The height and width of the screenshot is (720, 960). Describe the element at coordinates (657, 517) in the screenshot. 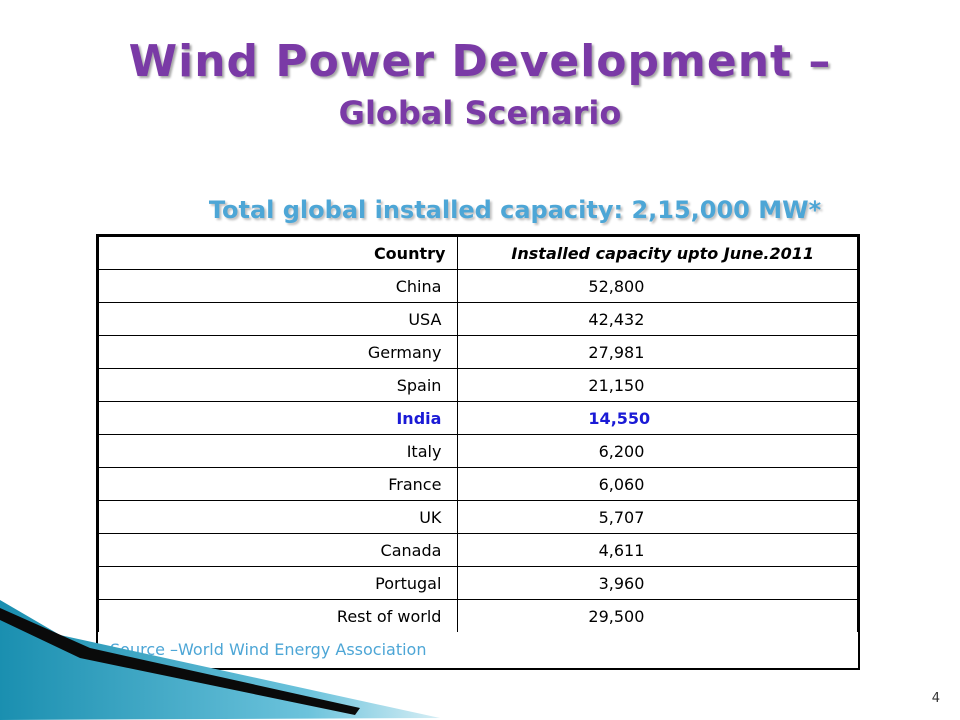

I see `capacity-cell: 5,707` at that location.